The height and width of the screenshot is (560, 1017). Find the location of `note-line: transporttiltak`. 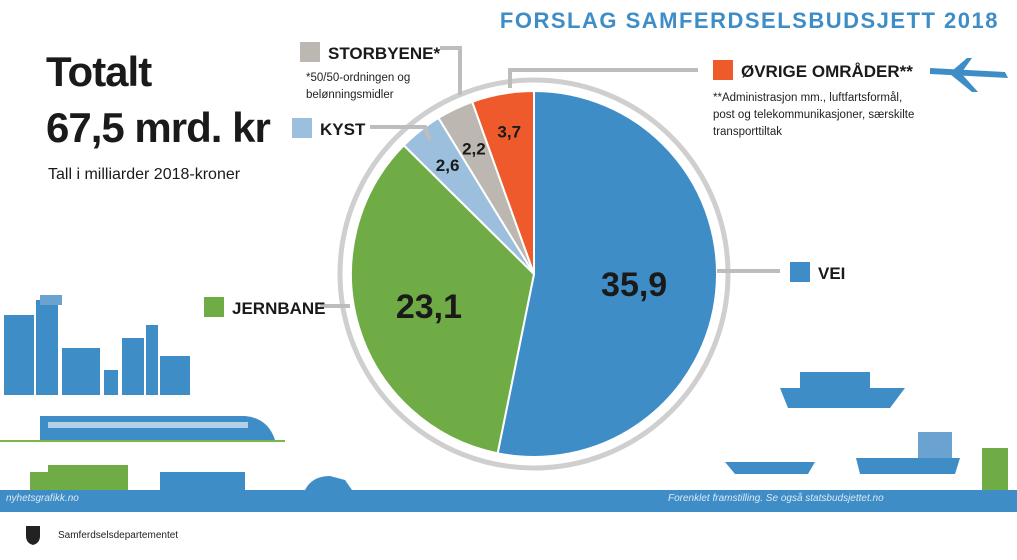

note-line: transporttiltak is located at coordinates (748, 132).